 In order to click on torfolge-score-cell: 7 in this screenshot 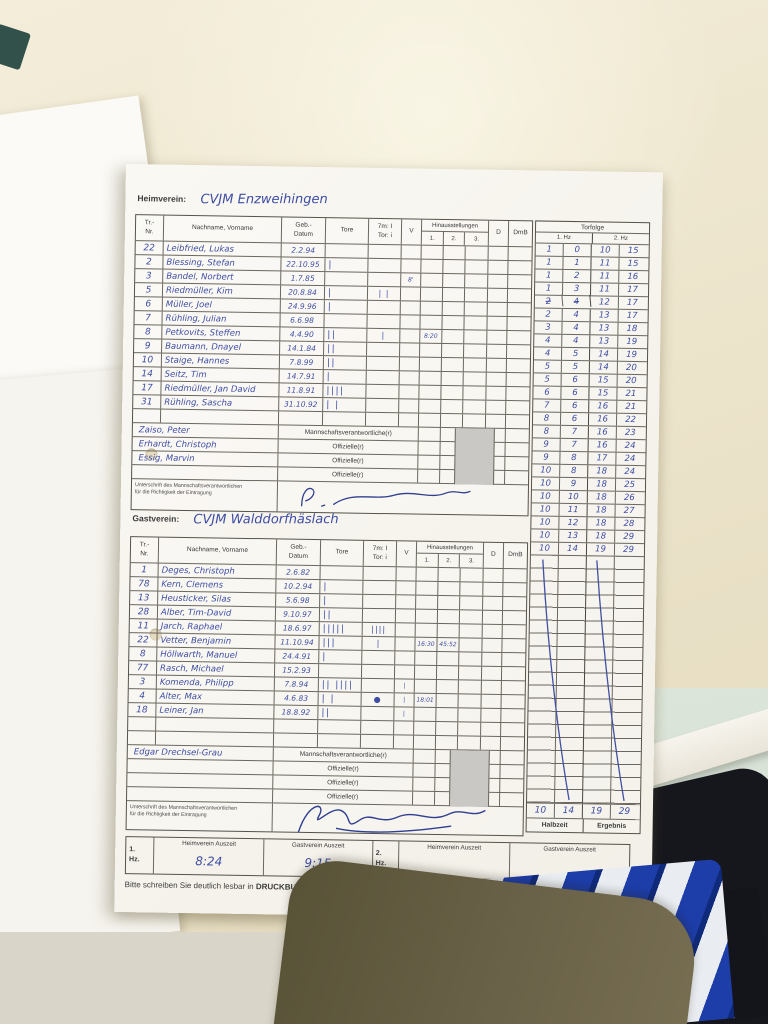, I will do `click(574, 445)`.